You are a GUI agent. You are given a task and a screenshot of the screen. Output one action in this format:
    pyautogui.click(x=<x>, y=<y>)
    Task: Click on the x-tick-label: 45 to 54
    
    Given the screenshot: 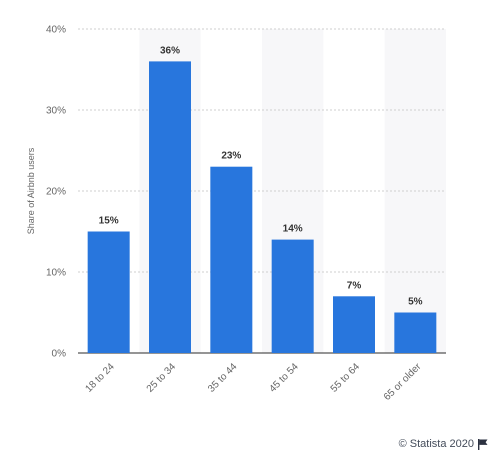 What is the action you would take?
    pyautogui.click(x=284, y=378)
    